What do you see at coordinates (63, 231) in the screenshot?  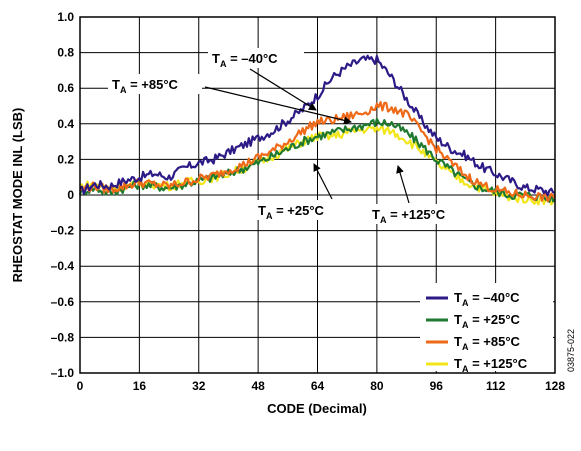 I see `y-tick-label: –0.2` at bounding box center [63, 231].